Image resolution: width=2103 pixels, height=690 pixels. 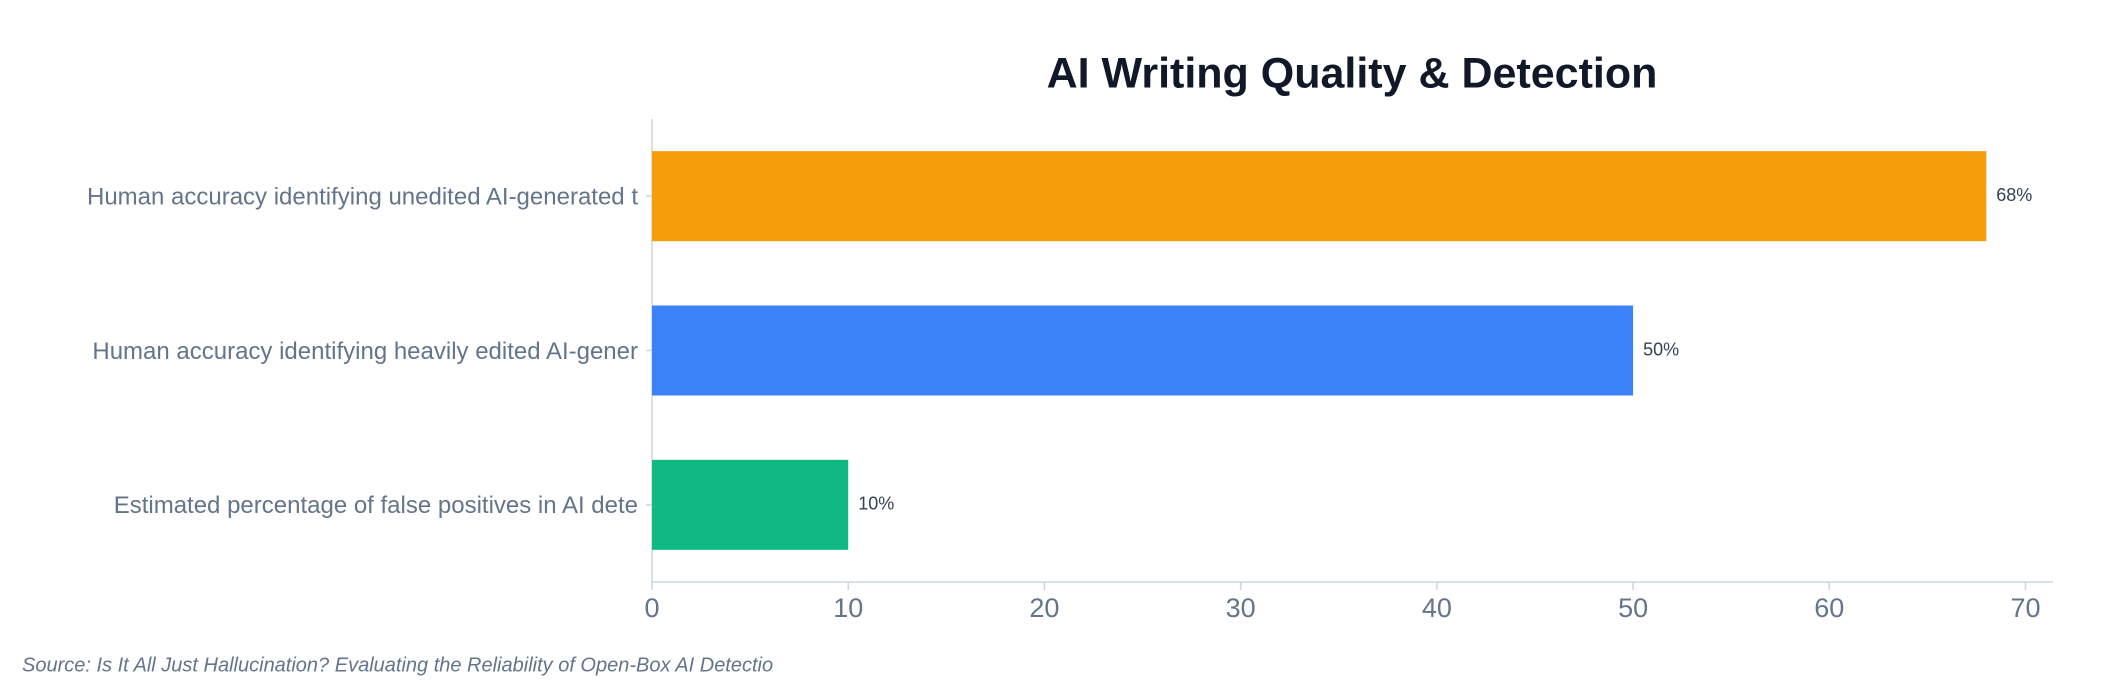 I want to click on x-tick-label: 60, so click(x=1829, y=608).